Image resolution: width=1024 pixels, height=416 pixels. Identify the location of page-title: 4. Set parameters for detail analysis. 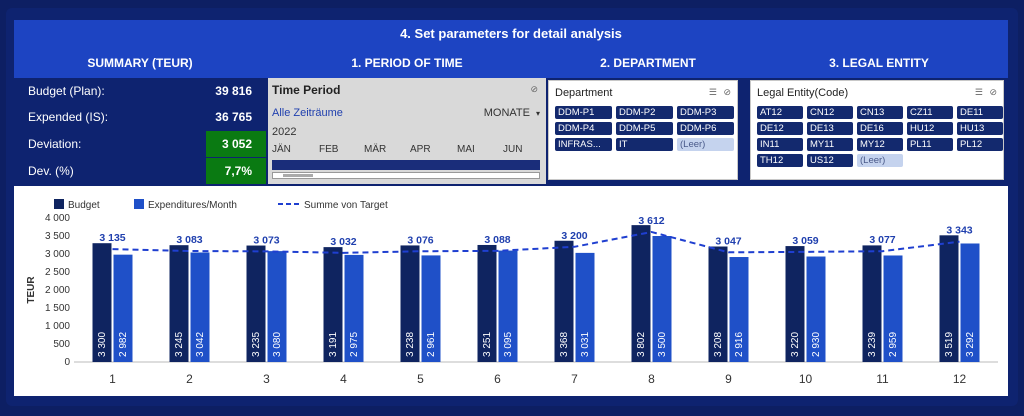
(511, 33).